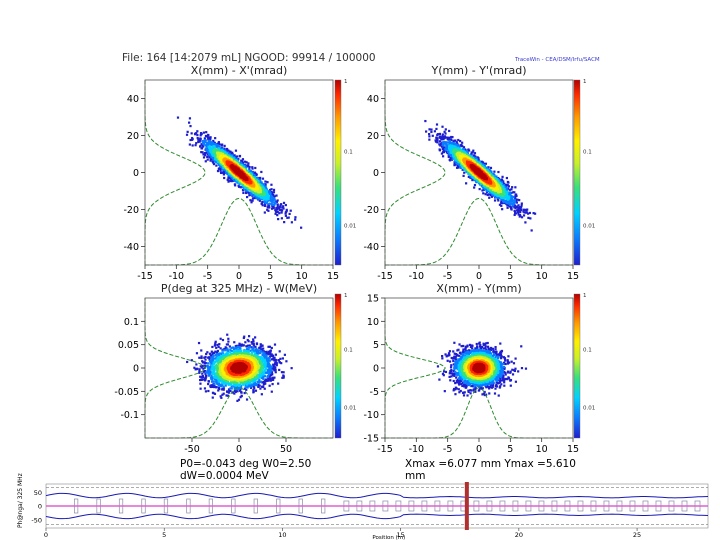 The height and width of the screenshot is (540, 720). I want to click on y-tick-label: -40, so click(131, 247).